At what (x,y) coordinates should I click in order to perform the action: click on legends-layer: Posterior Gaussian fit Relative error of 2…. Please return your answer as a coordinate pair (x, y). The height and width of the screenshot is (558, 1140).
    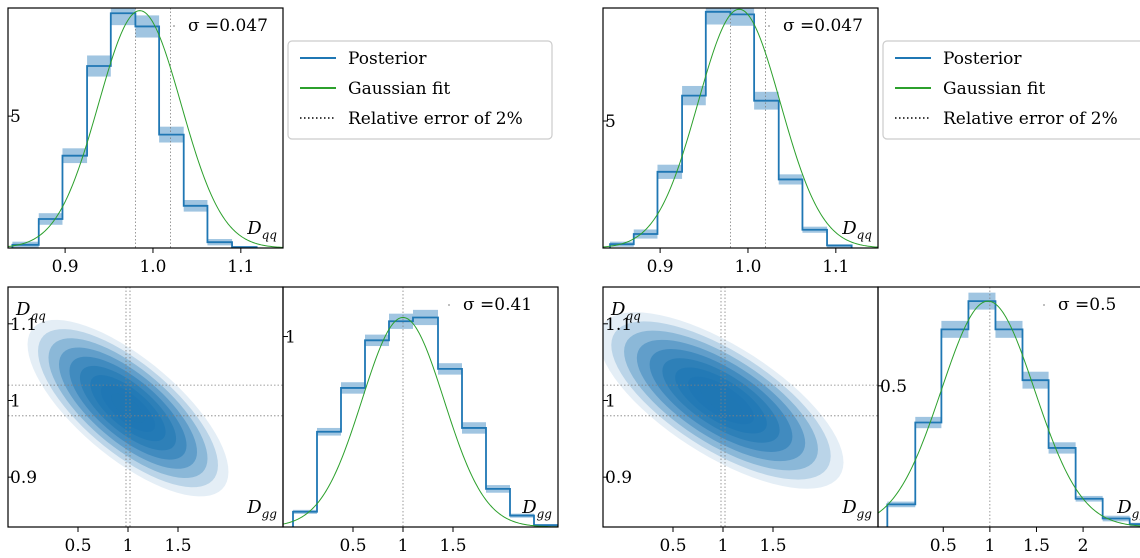
    Looking at the image, I should click on (713, 90).